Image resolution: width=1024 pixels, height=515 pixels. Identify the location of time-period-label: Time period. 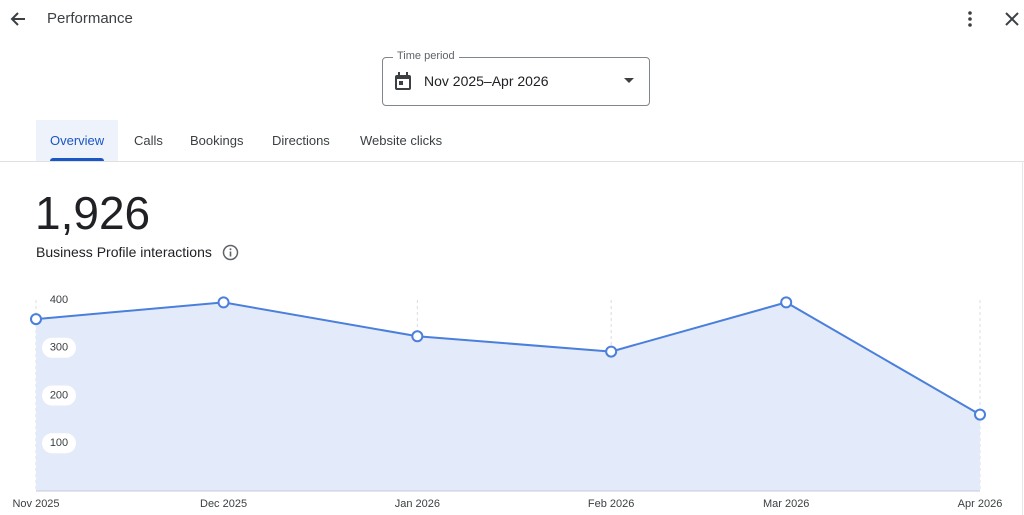
(426, 56).